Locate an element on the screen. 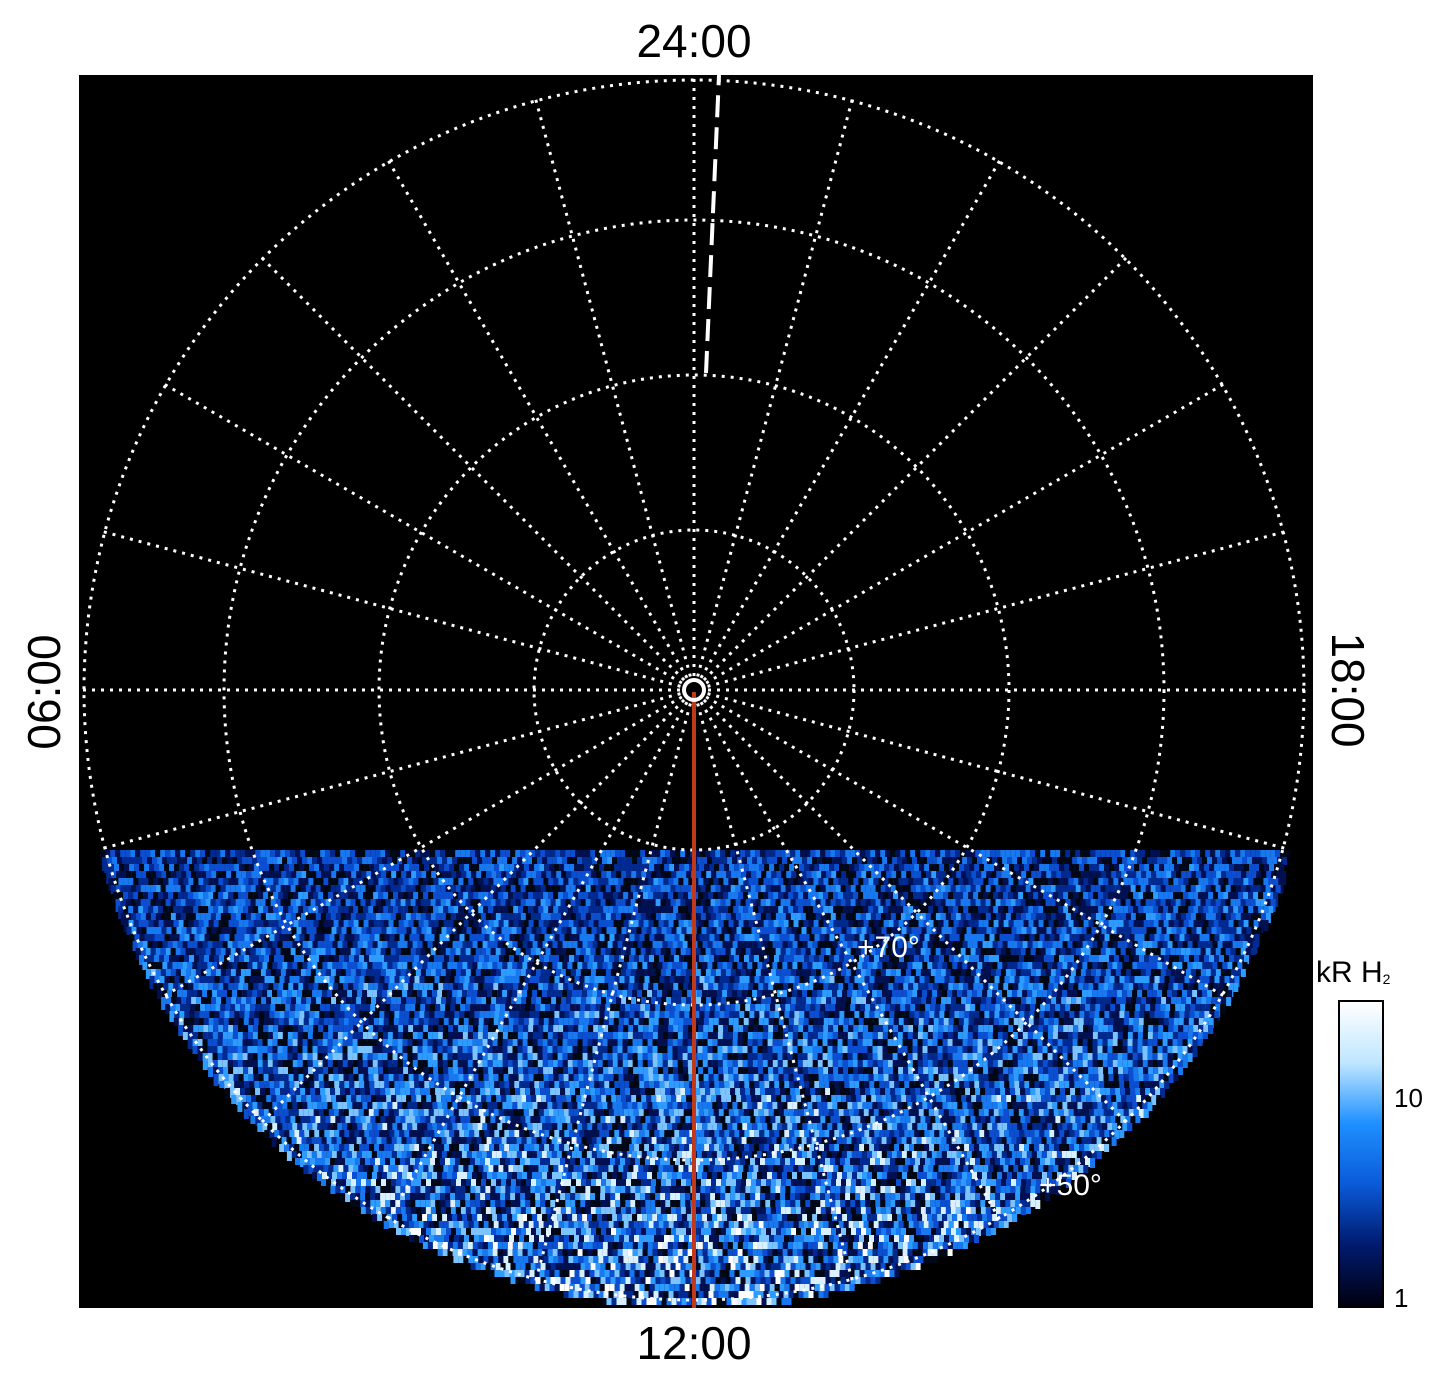  colorbar-title: kR H2 is located at coordinates (1353, 972).